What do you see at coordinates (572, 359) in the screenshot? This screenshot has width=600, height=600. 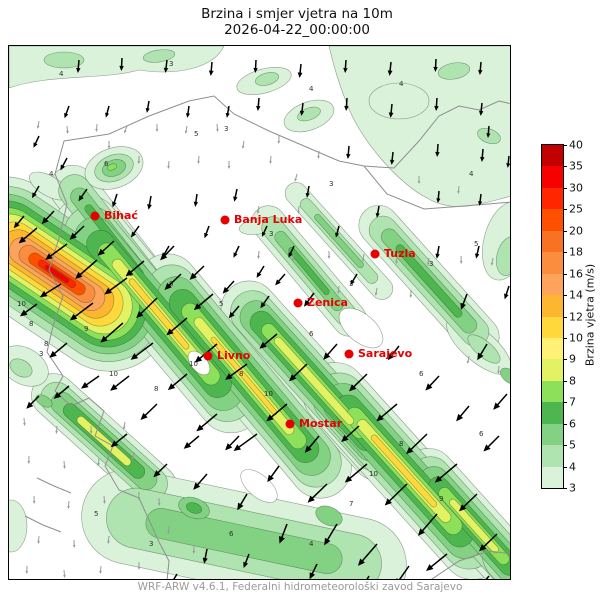 I see `colorbar-tick-label: 9` at bounding box center [572, 359].